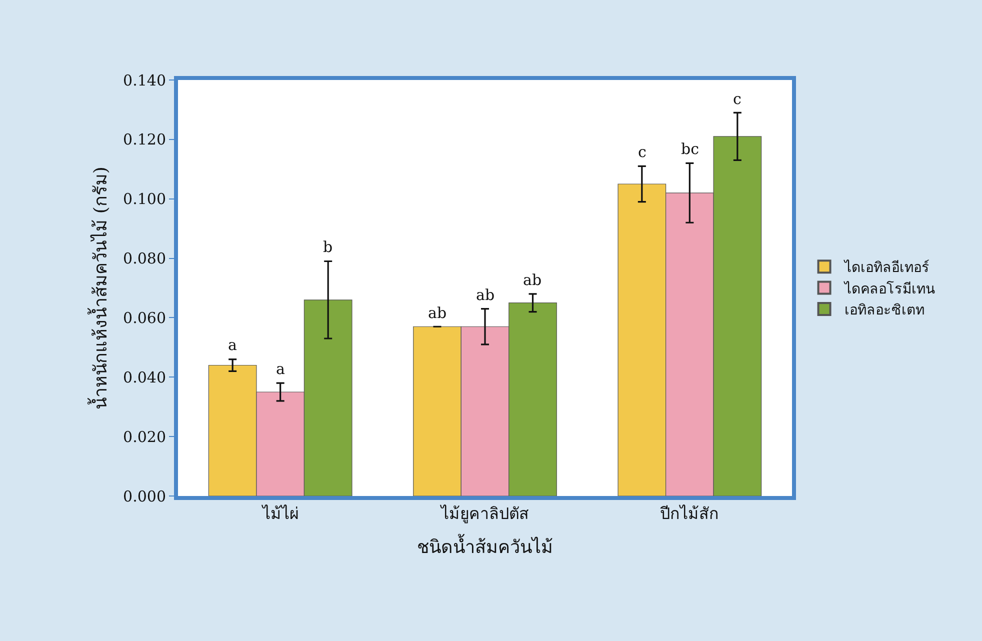  What do you see at coordinates (886, 267) in the screenshot?
I see `legend-label: ไดเอทิลอีเทอร์` at bounding box center [886, 267].